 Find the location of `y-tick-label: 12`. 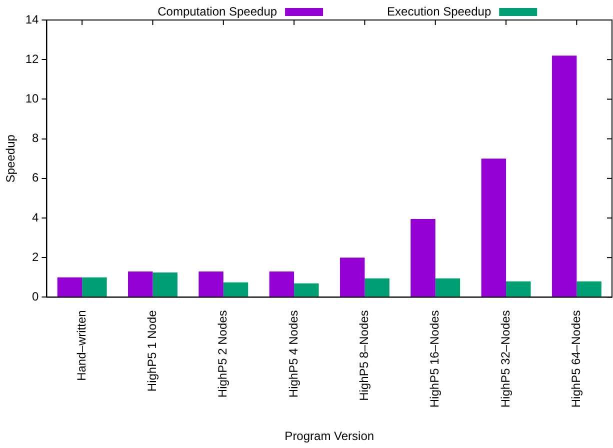

y-tick-label: 12 is located at coordinates (32, 59).